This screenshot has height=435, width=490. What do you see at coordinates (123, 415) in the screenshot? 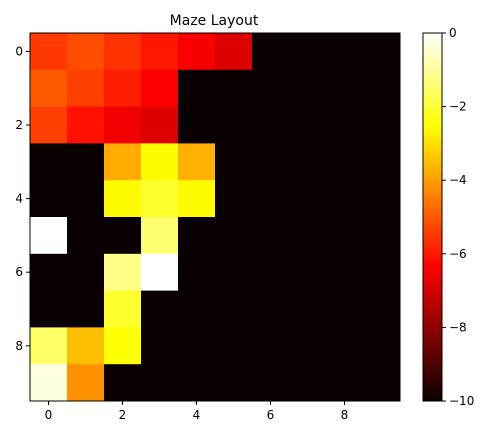
I see `x-tick-label: 2` at bounding box center [123, 415].